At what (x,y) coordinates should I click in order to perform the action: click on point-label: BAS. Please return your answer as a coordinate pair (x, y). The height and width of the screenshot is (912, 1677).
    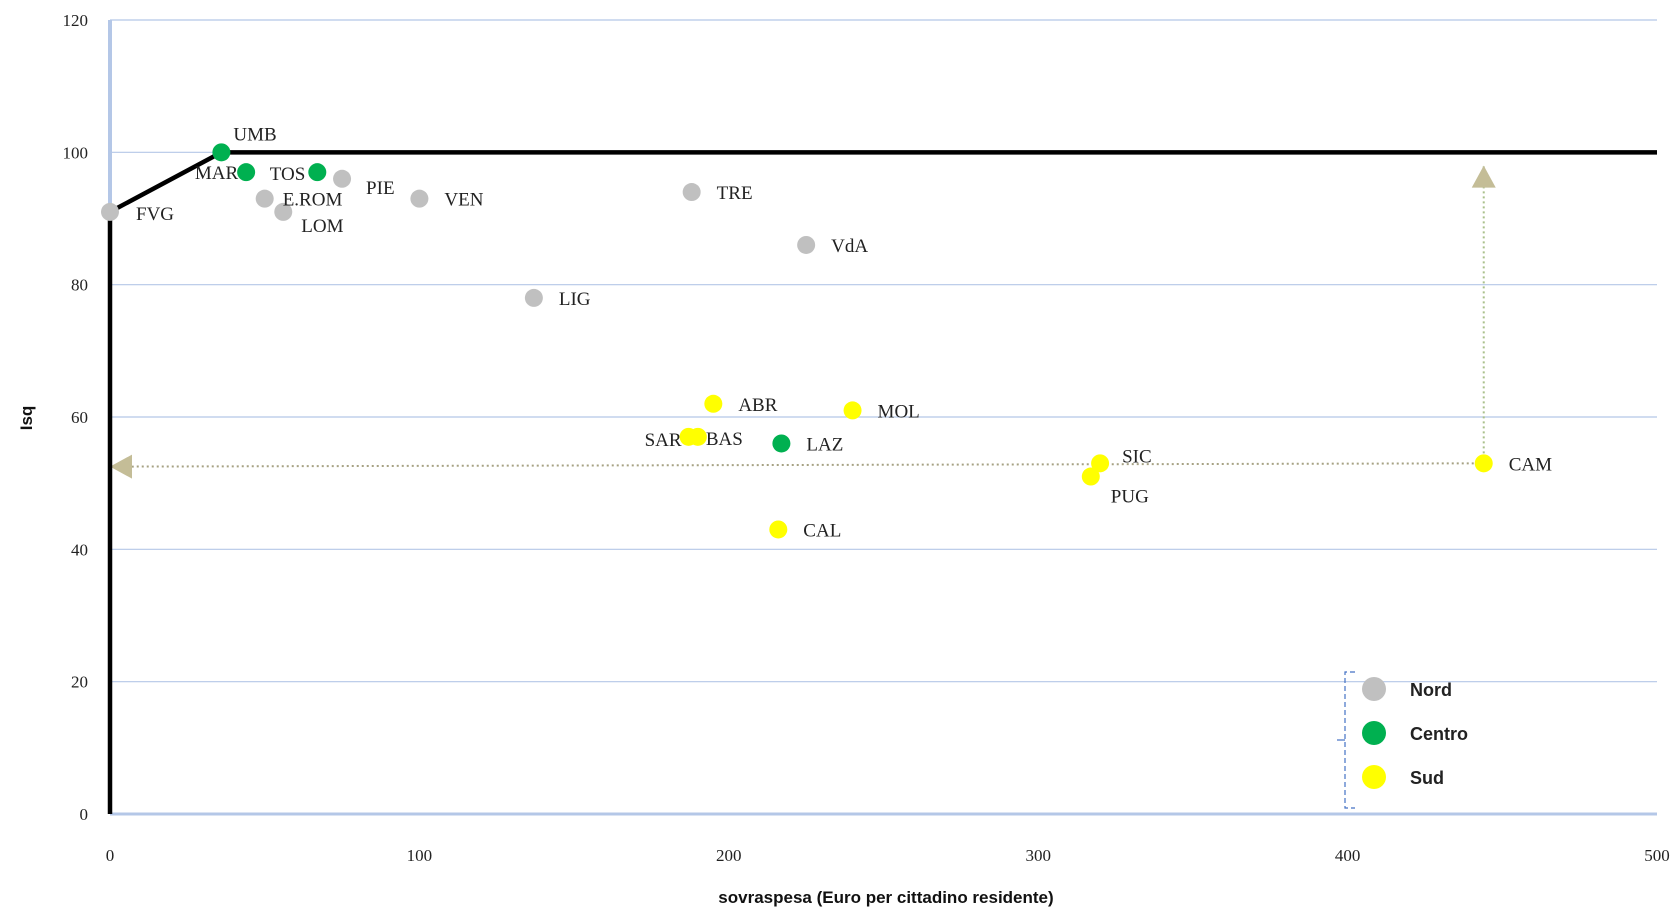
    Looking at the image, I should click on (724, 439).